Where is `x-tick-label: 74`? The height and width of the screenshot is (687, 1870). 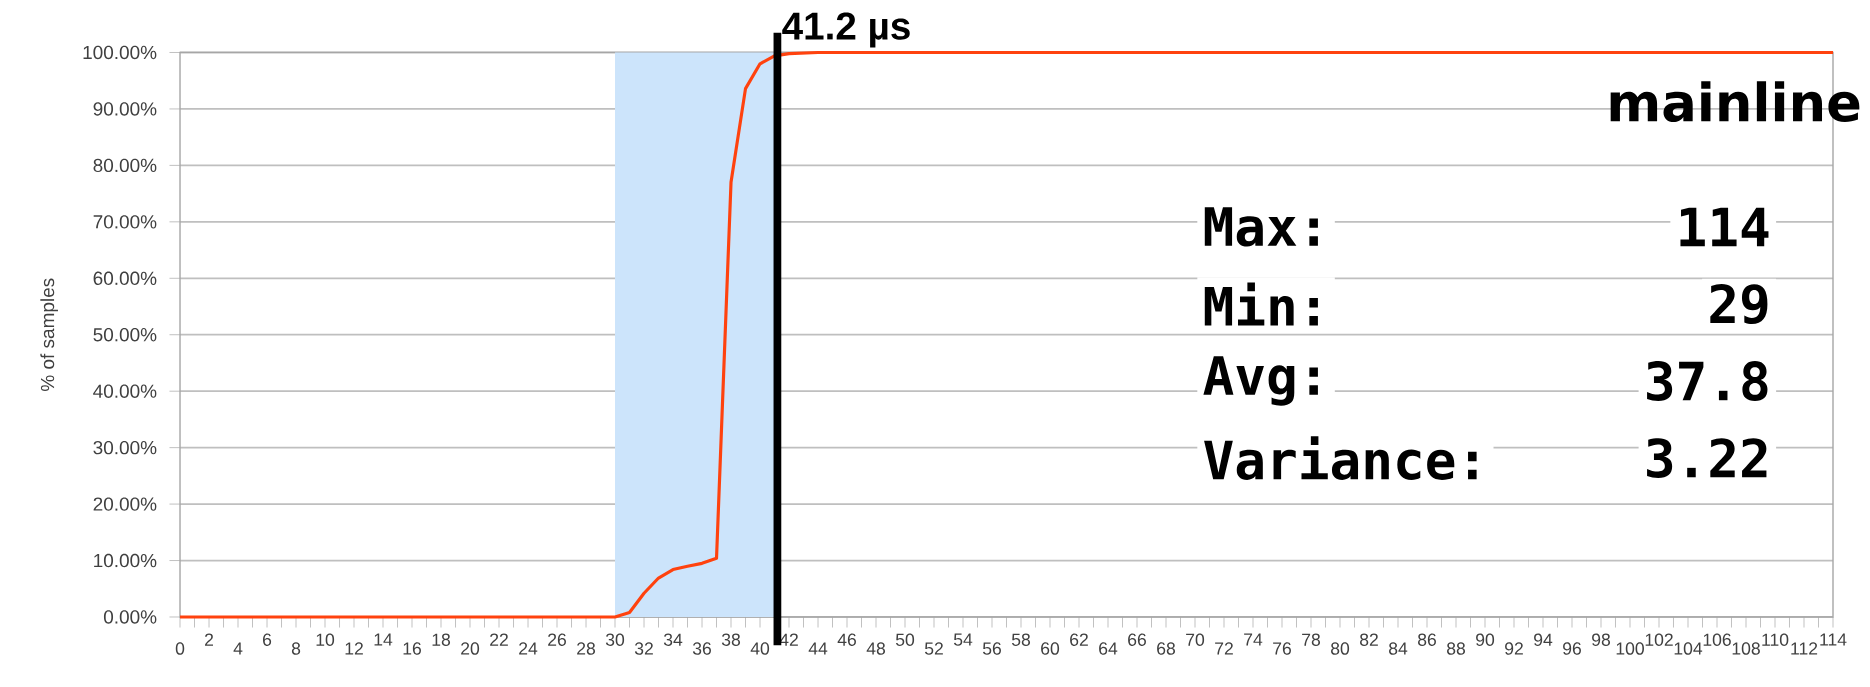 x-tick-label: 74 is located at coordinates (1253, 639).